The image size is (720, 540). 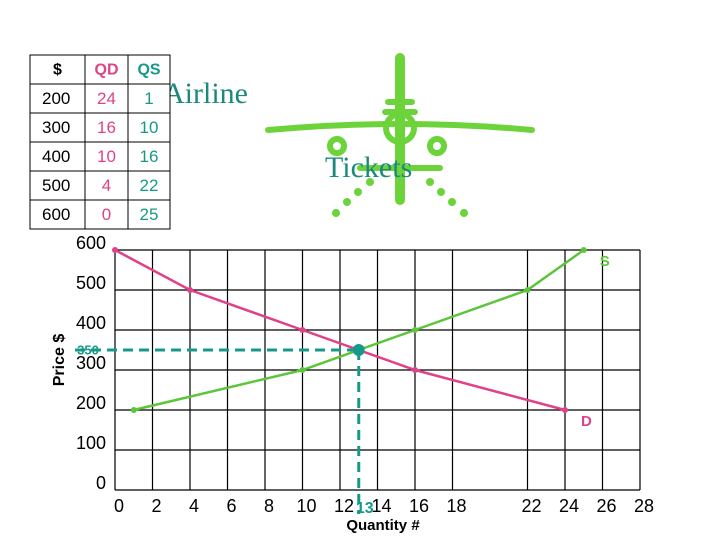 I want to click on x-tick-label: 14, so click(x=381, y=506).